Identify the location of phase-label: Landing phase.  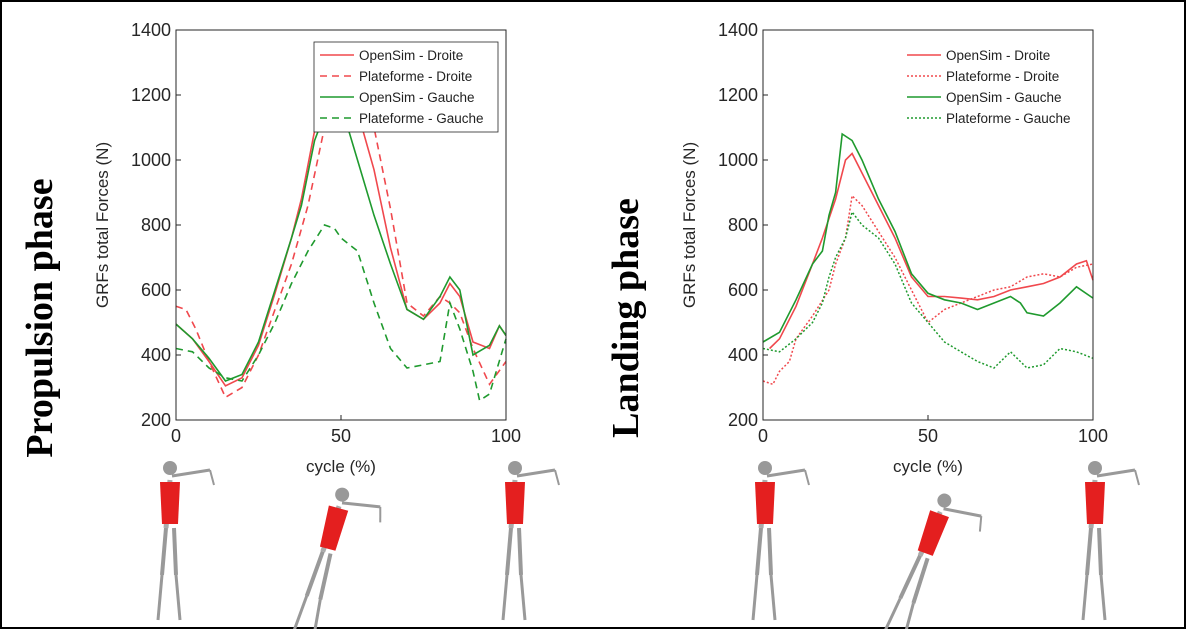
(626, 318).